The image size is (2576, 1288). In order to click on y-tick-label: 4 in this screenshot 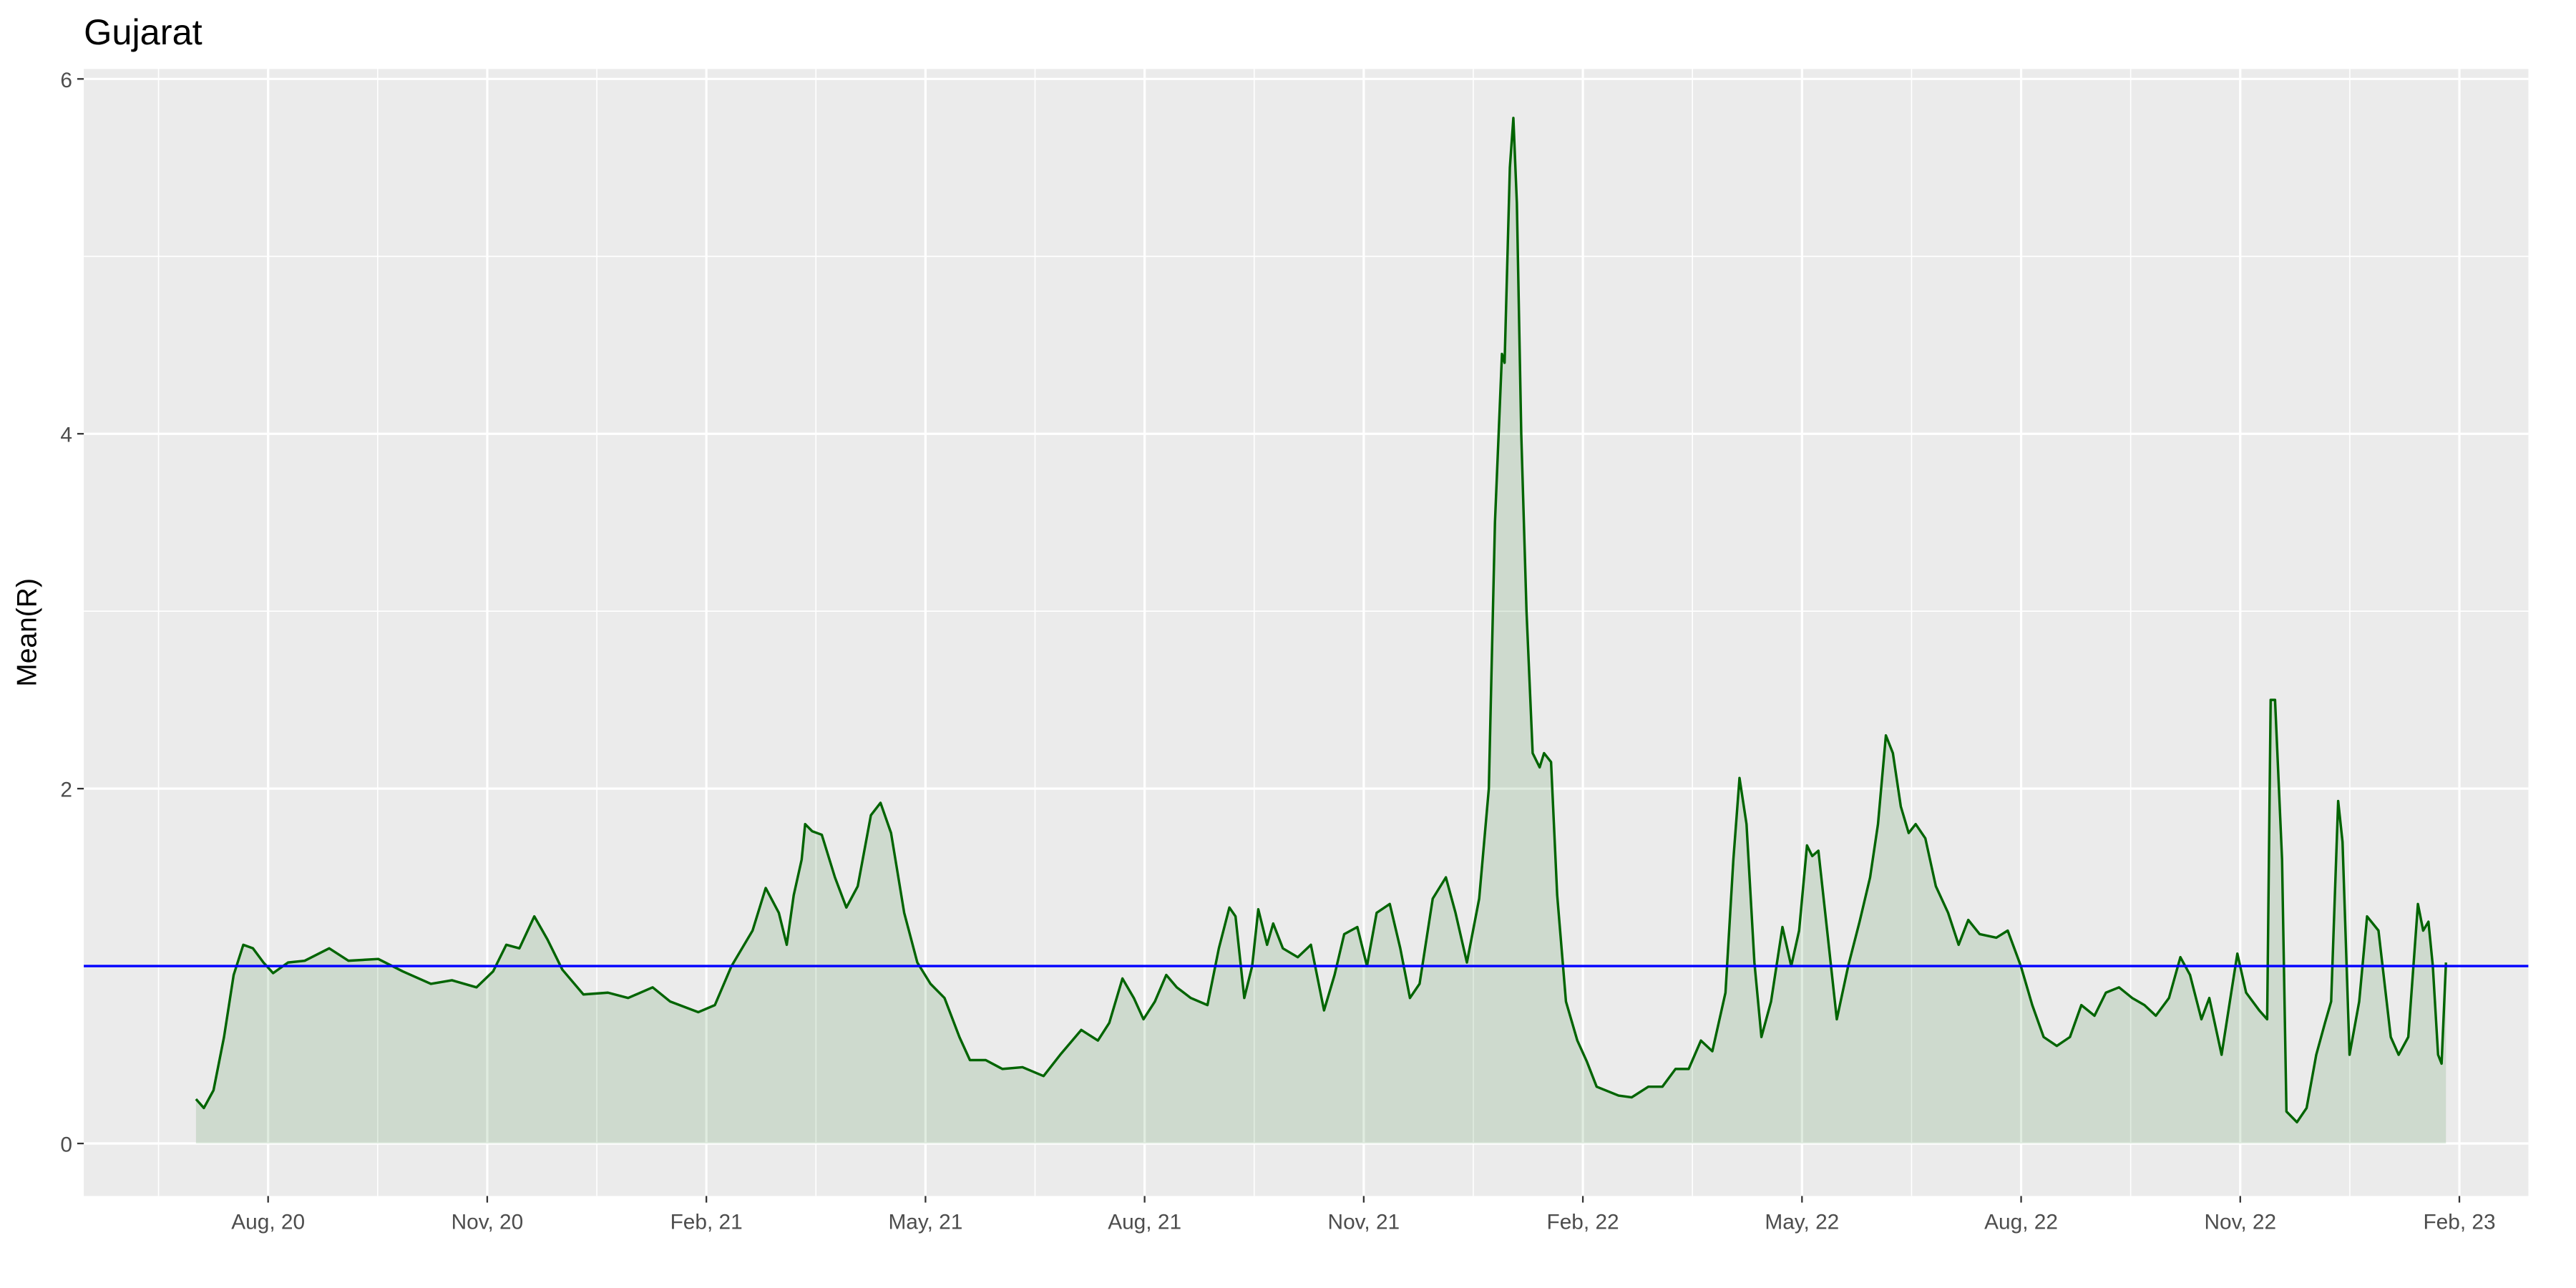, I will do `click(66, 435)`.